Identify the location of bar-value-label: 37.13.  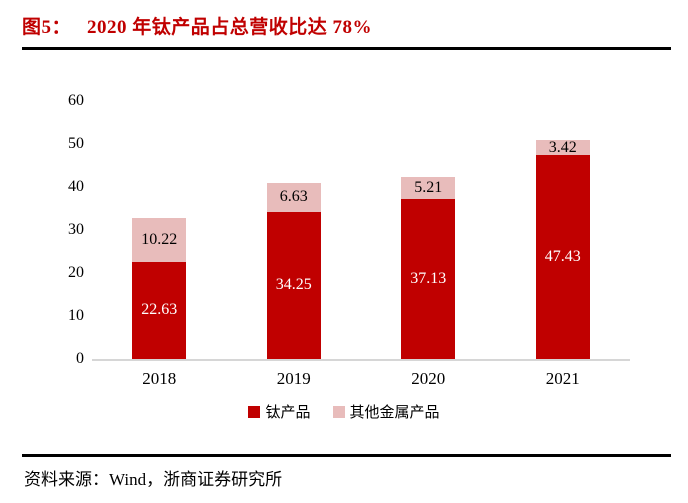
(428, 279).